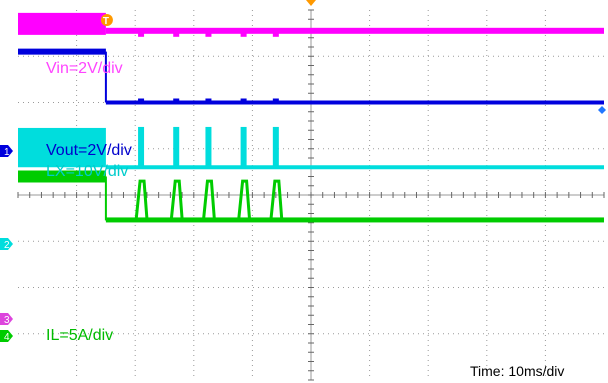 The image size is (608, 383). What do you see at coordinates (79, 335) in the screenshot?
I see `il-scale-label: IL=5A/div` at bounding box center [79, 335].